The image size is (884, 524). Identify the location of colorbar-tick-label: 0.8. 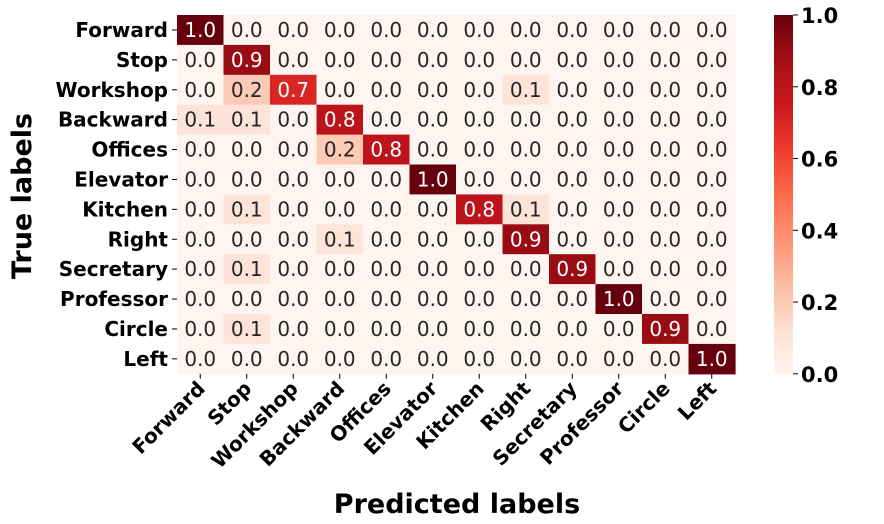
(819, 88).